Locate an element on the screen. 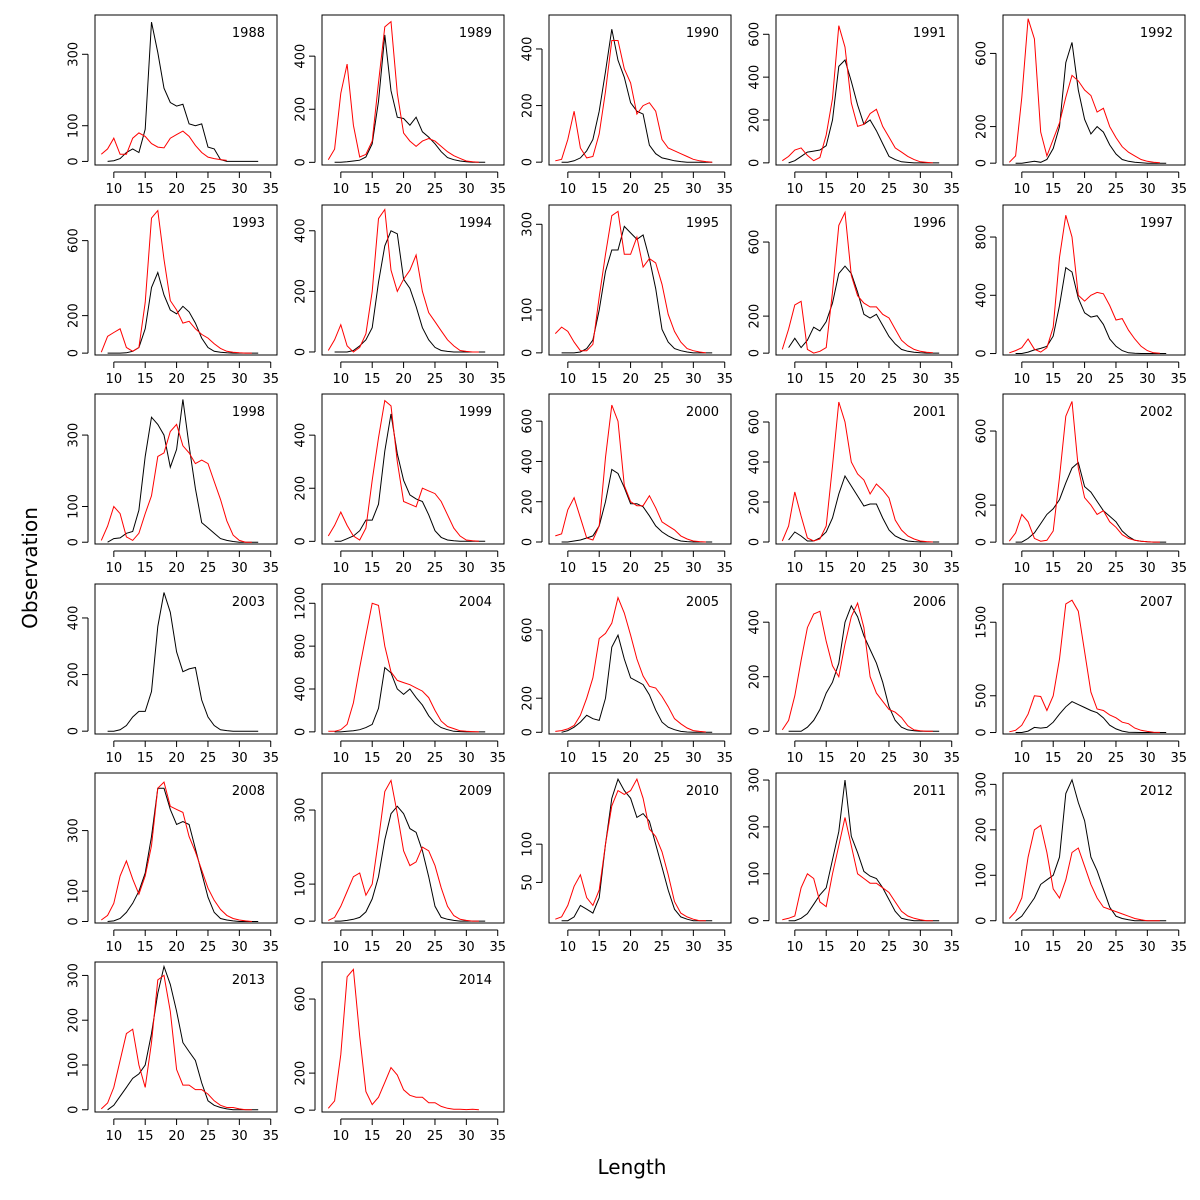 The width and height of the screenshot is (1200, 1200). panel-2003: 10 15 20 25 30 35 0 200 400 2003 is located at coordinates (173, 674).